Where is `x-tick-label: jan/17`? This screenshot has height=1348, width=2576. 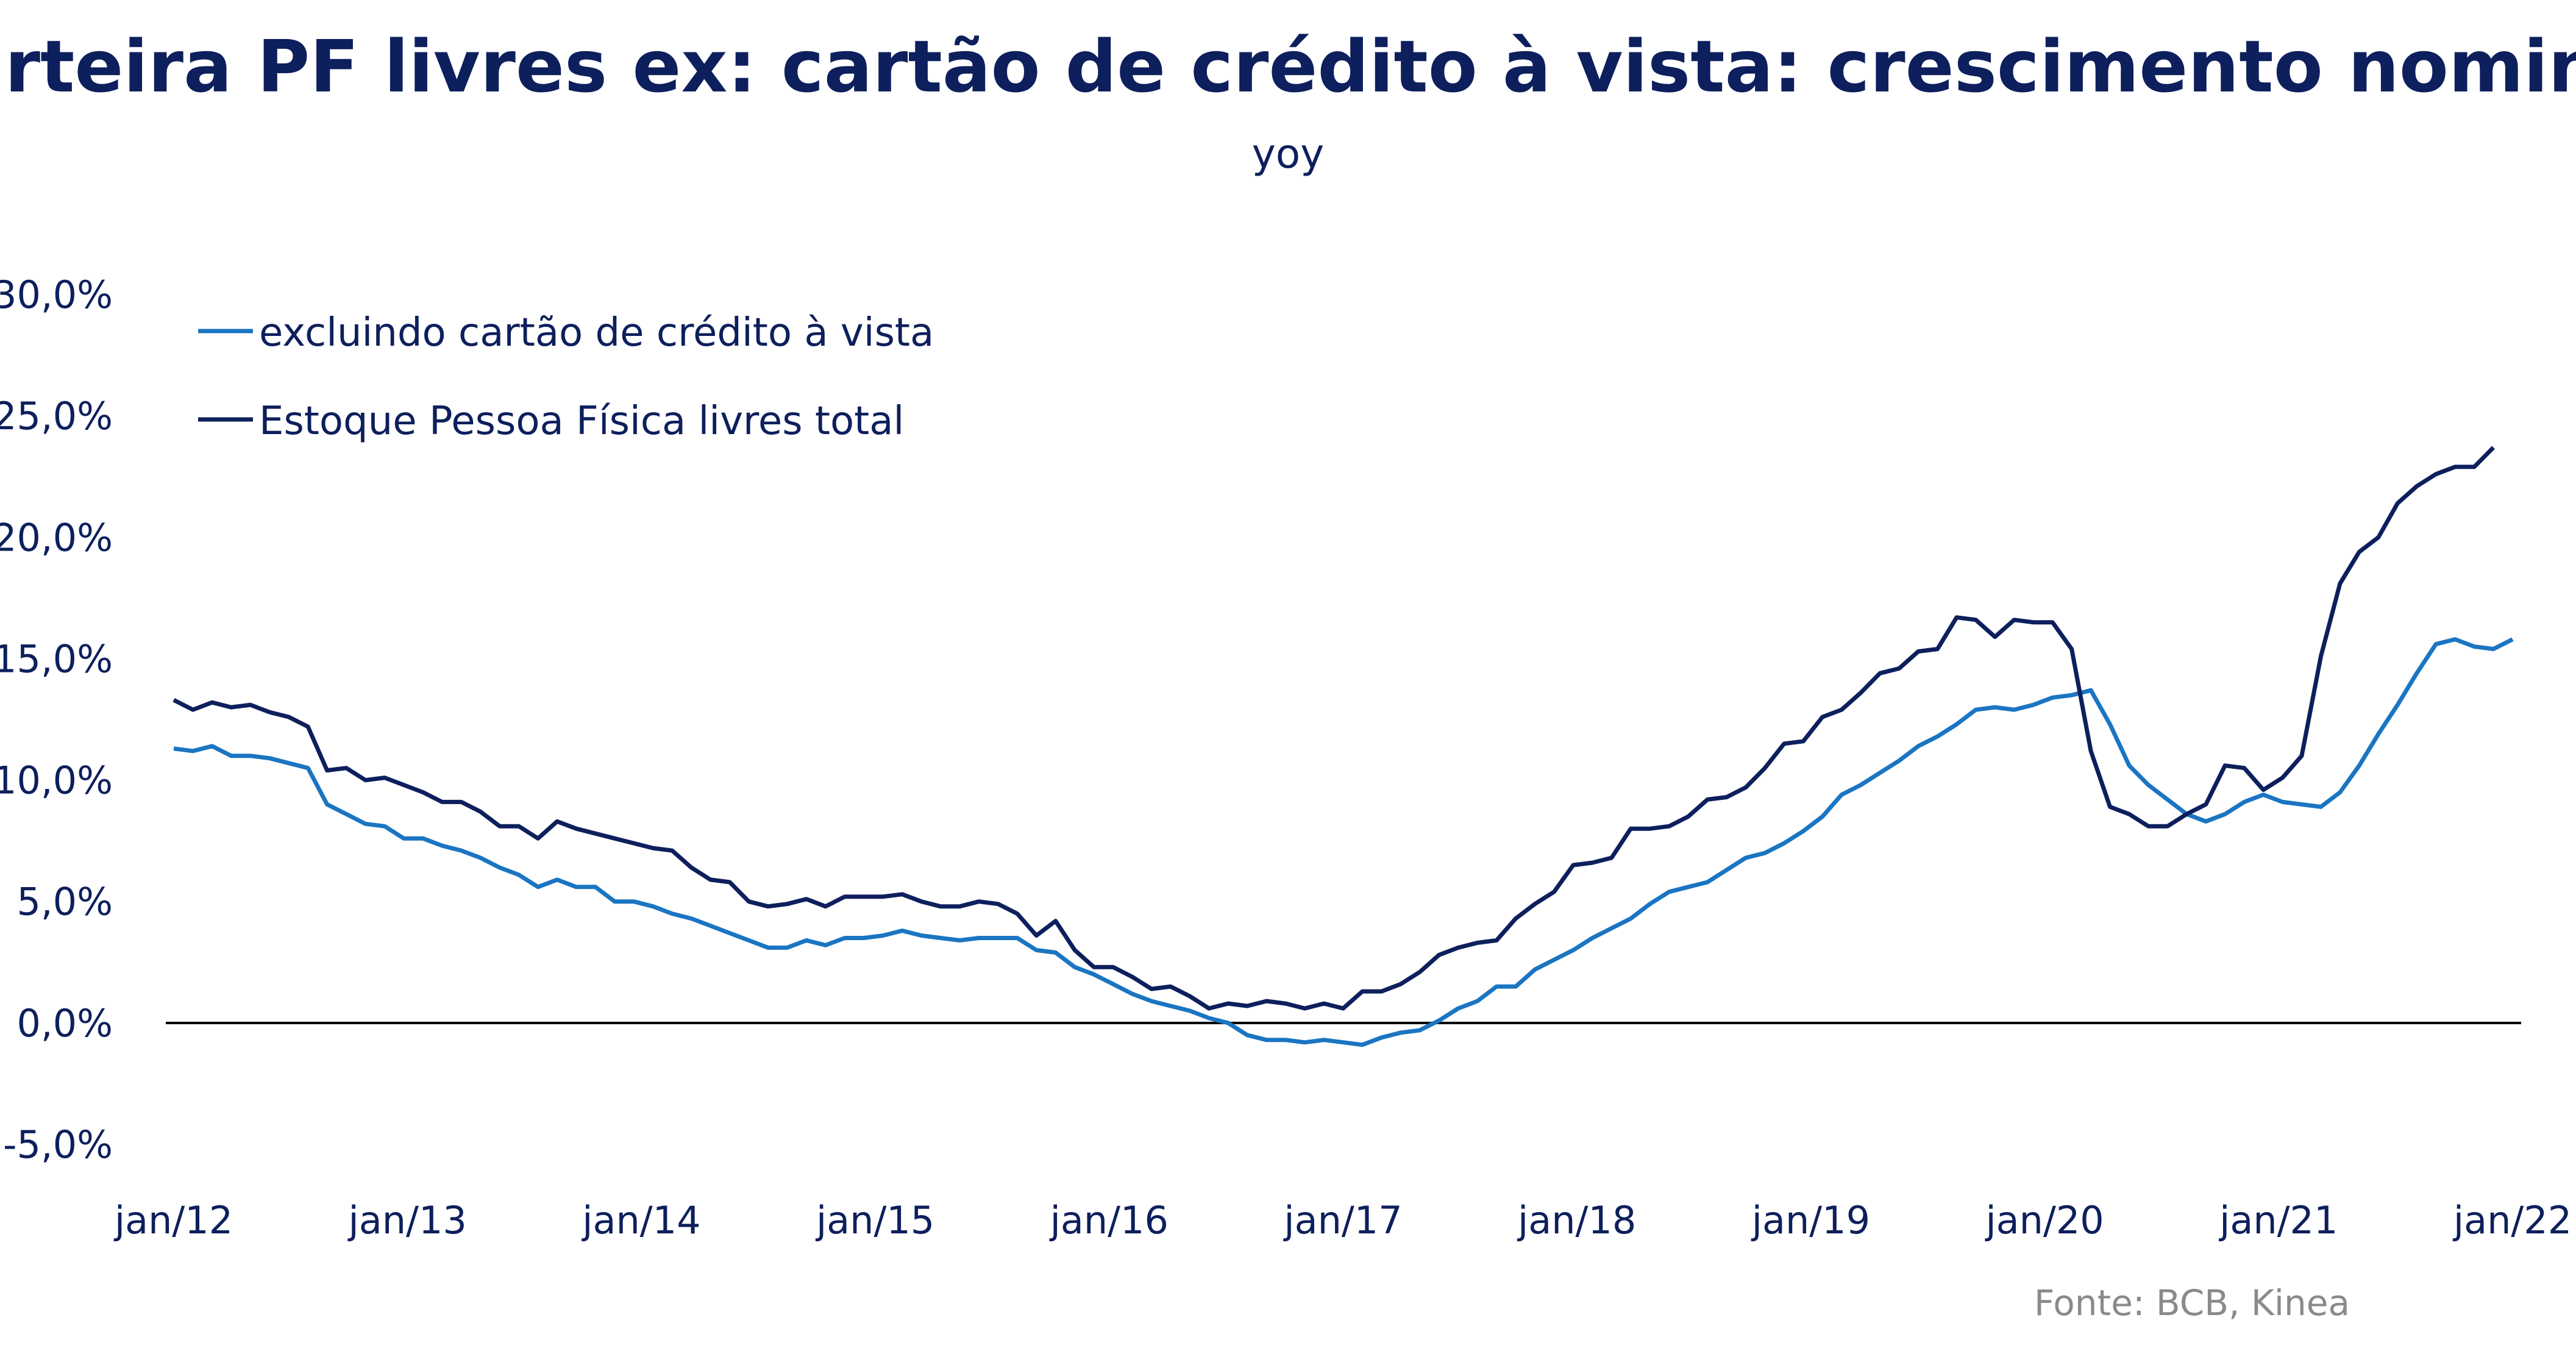
x-tick-label: jan/17 is located at coordinates (1342, 1220).